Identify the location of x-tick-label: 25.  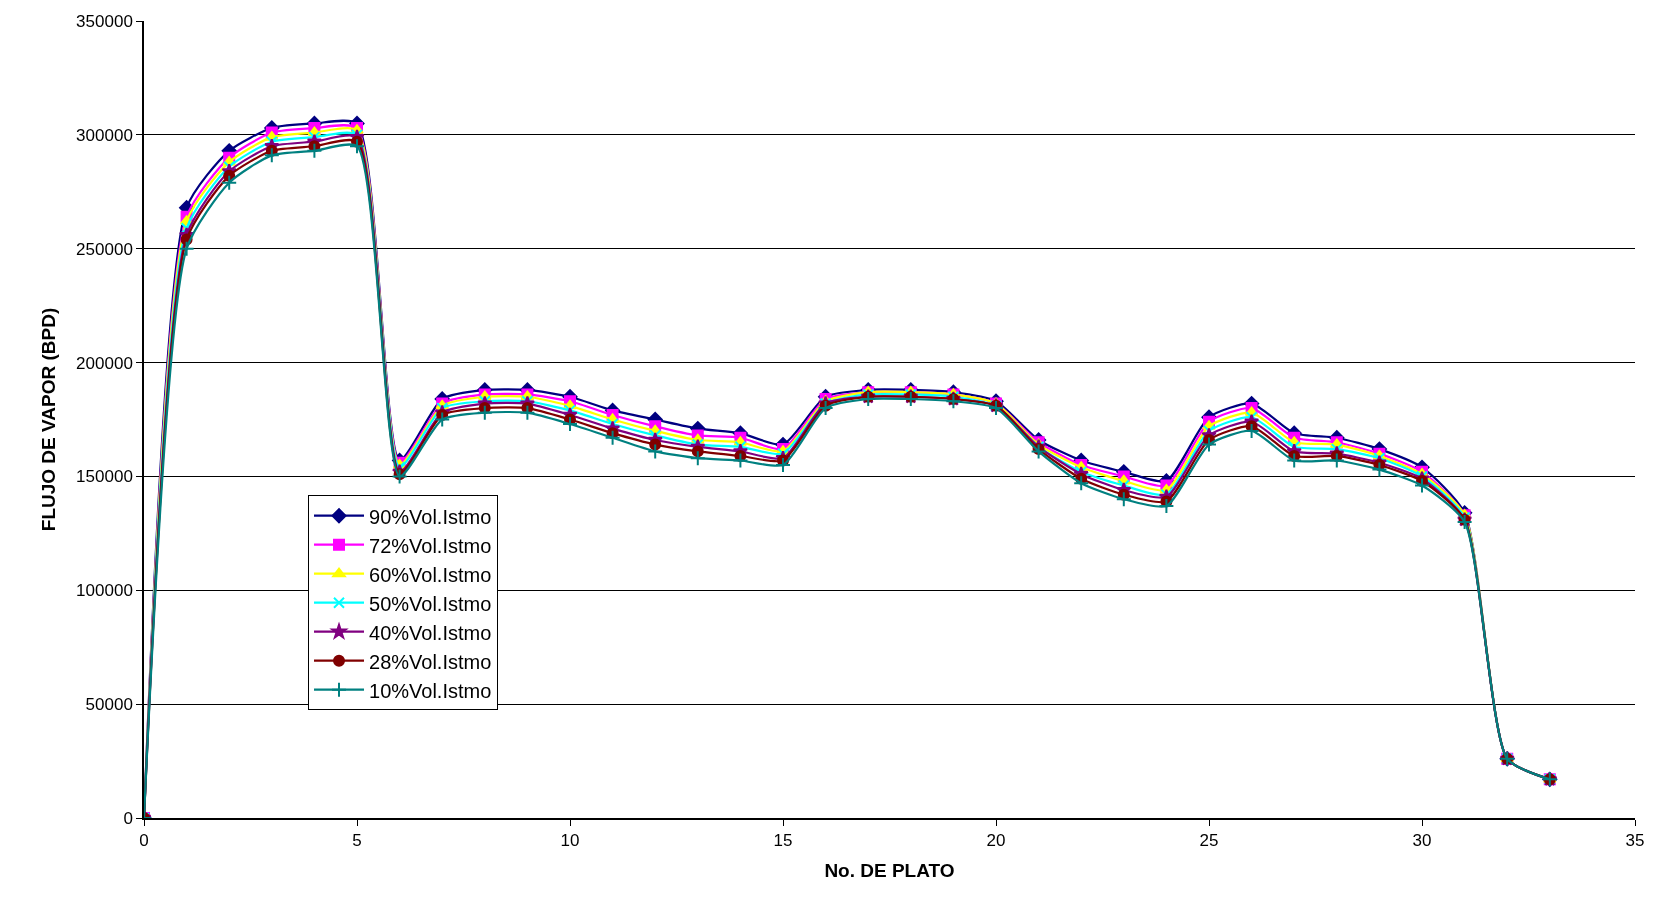
(1209, 841).